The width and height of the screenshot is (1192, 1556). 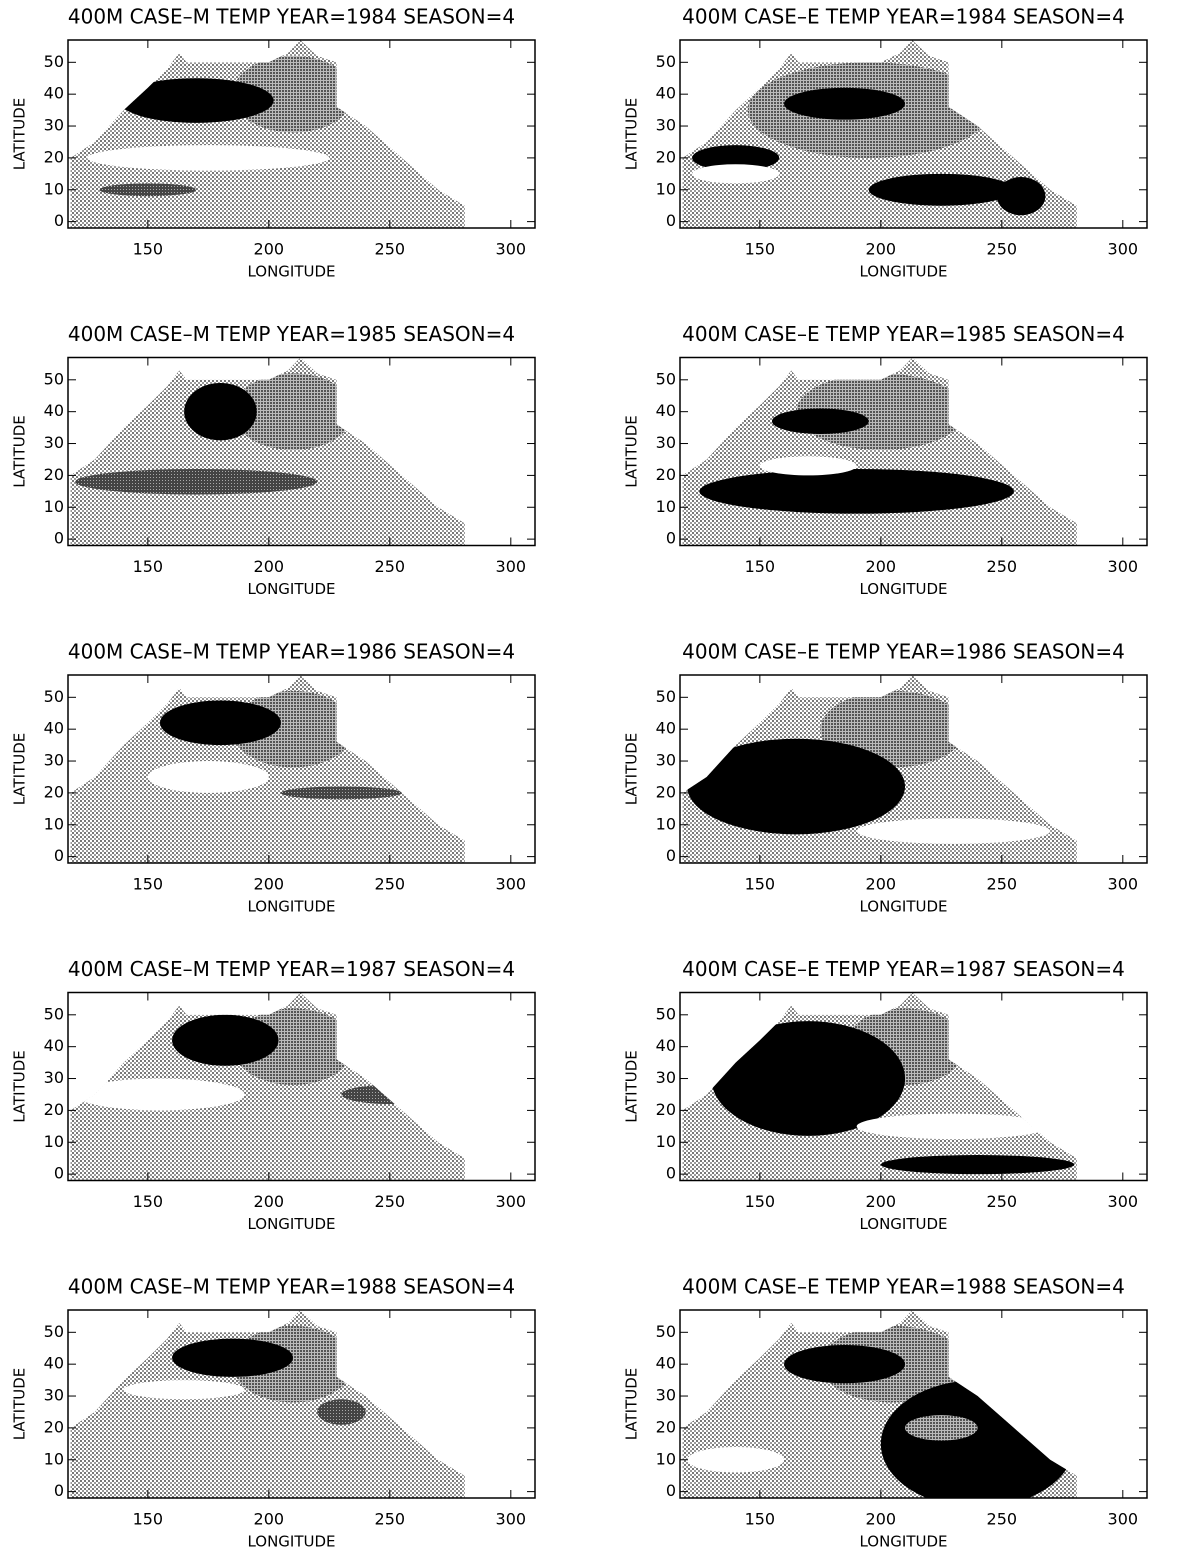 I want to click on panel-title: 400M CASE–M TEMP YEAR=1986 SEASON=4, so click(x=291, y=652).